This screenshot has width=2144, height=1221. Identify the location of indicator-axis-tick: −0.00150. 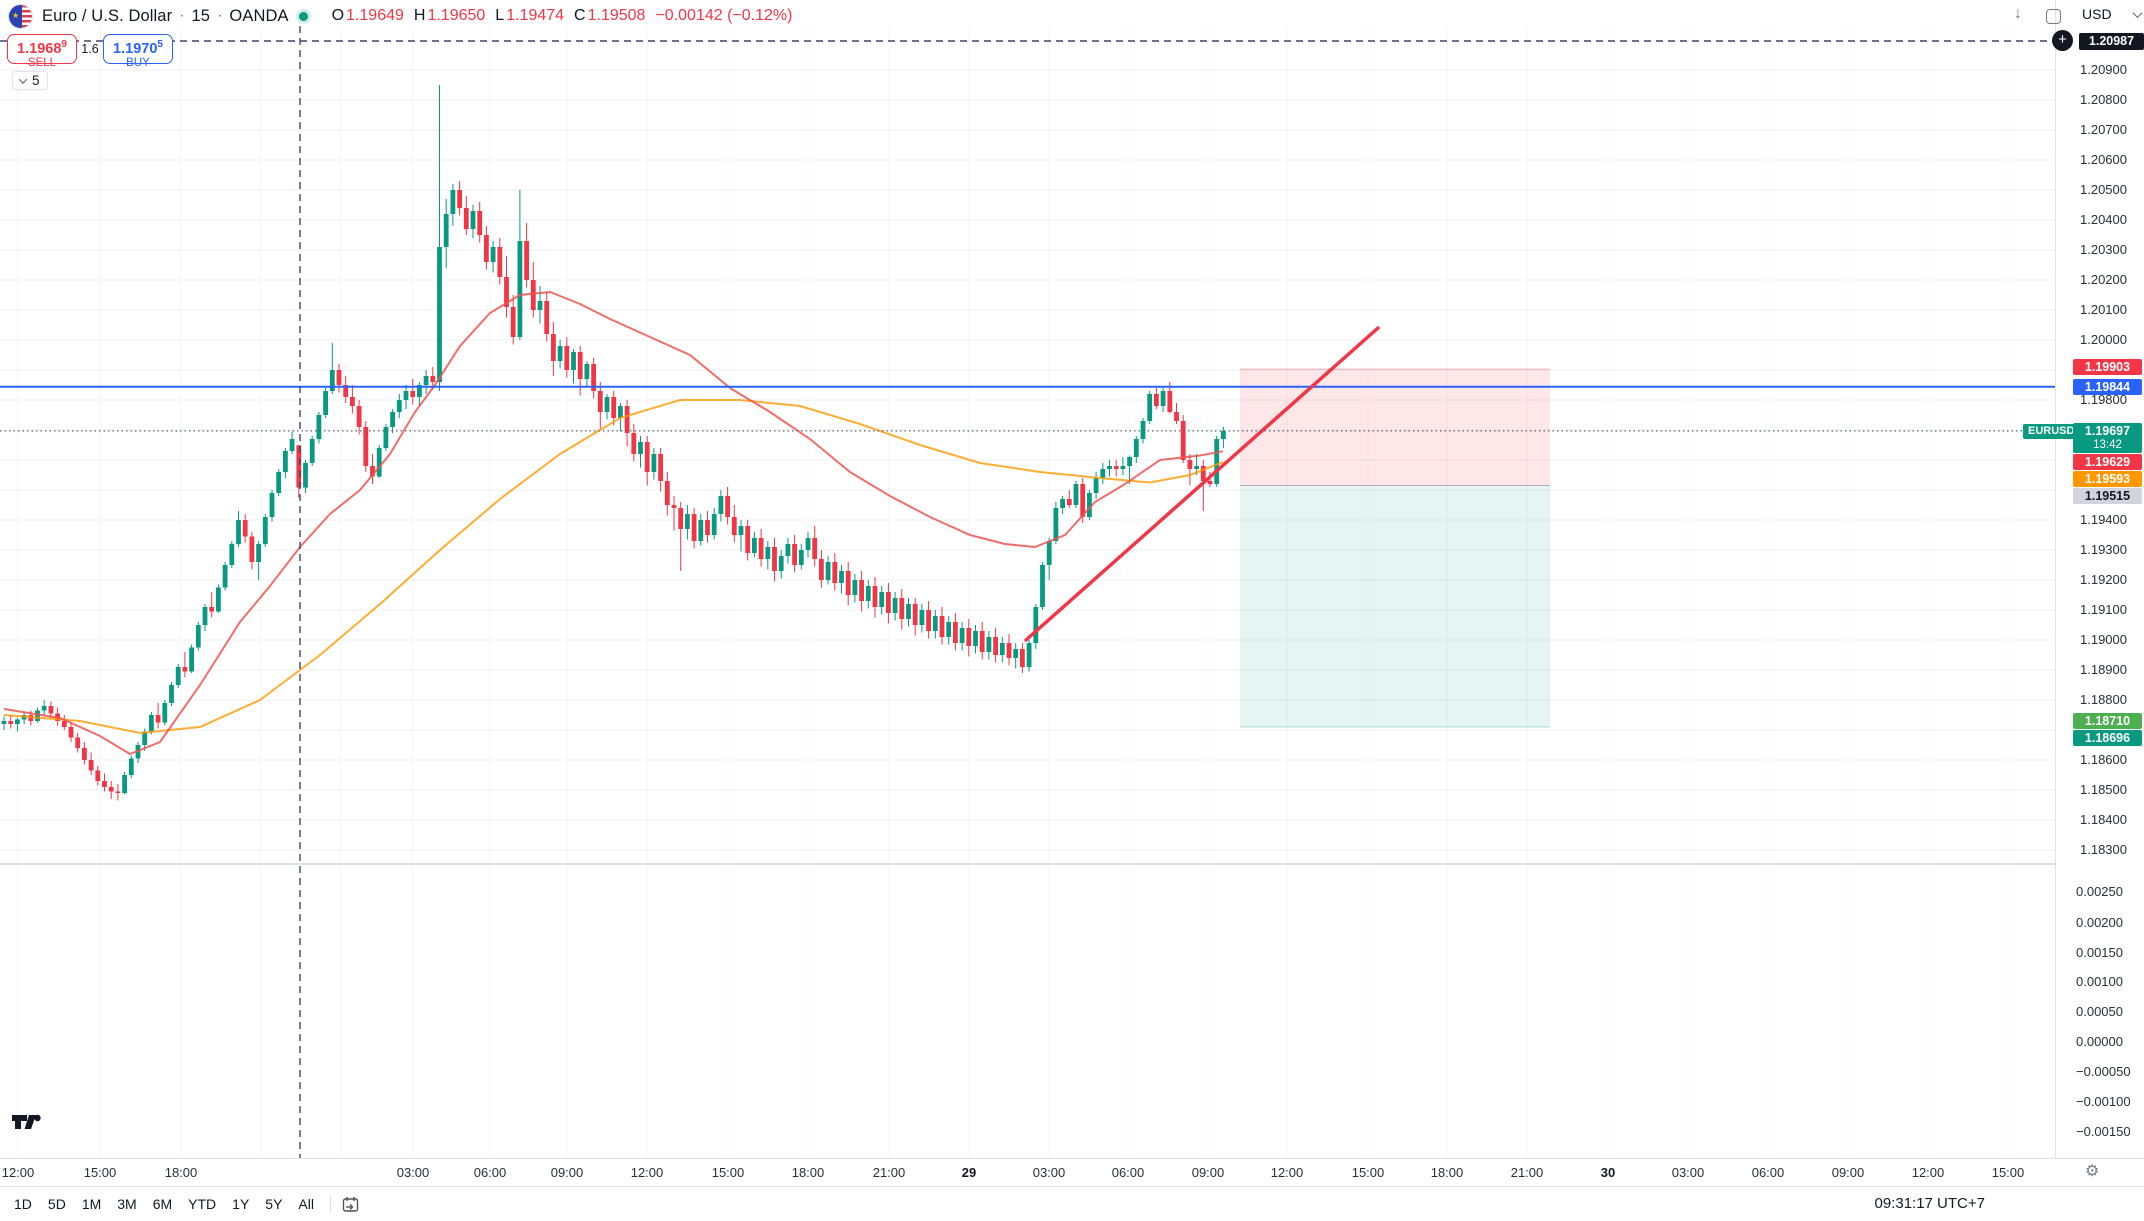
(2103, 1131).